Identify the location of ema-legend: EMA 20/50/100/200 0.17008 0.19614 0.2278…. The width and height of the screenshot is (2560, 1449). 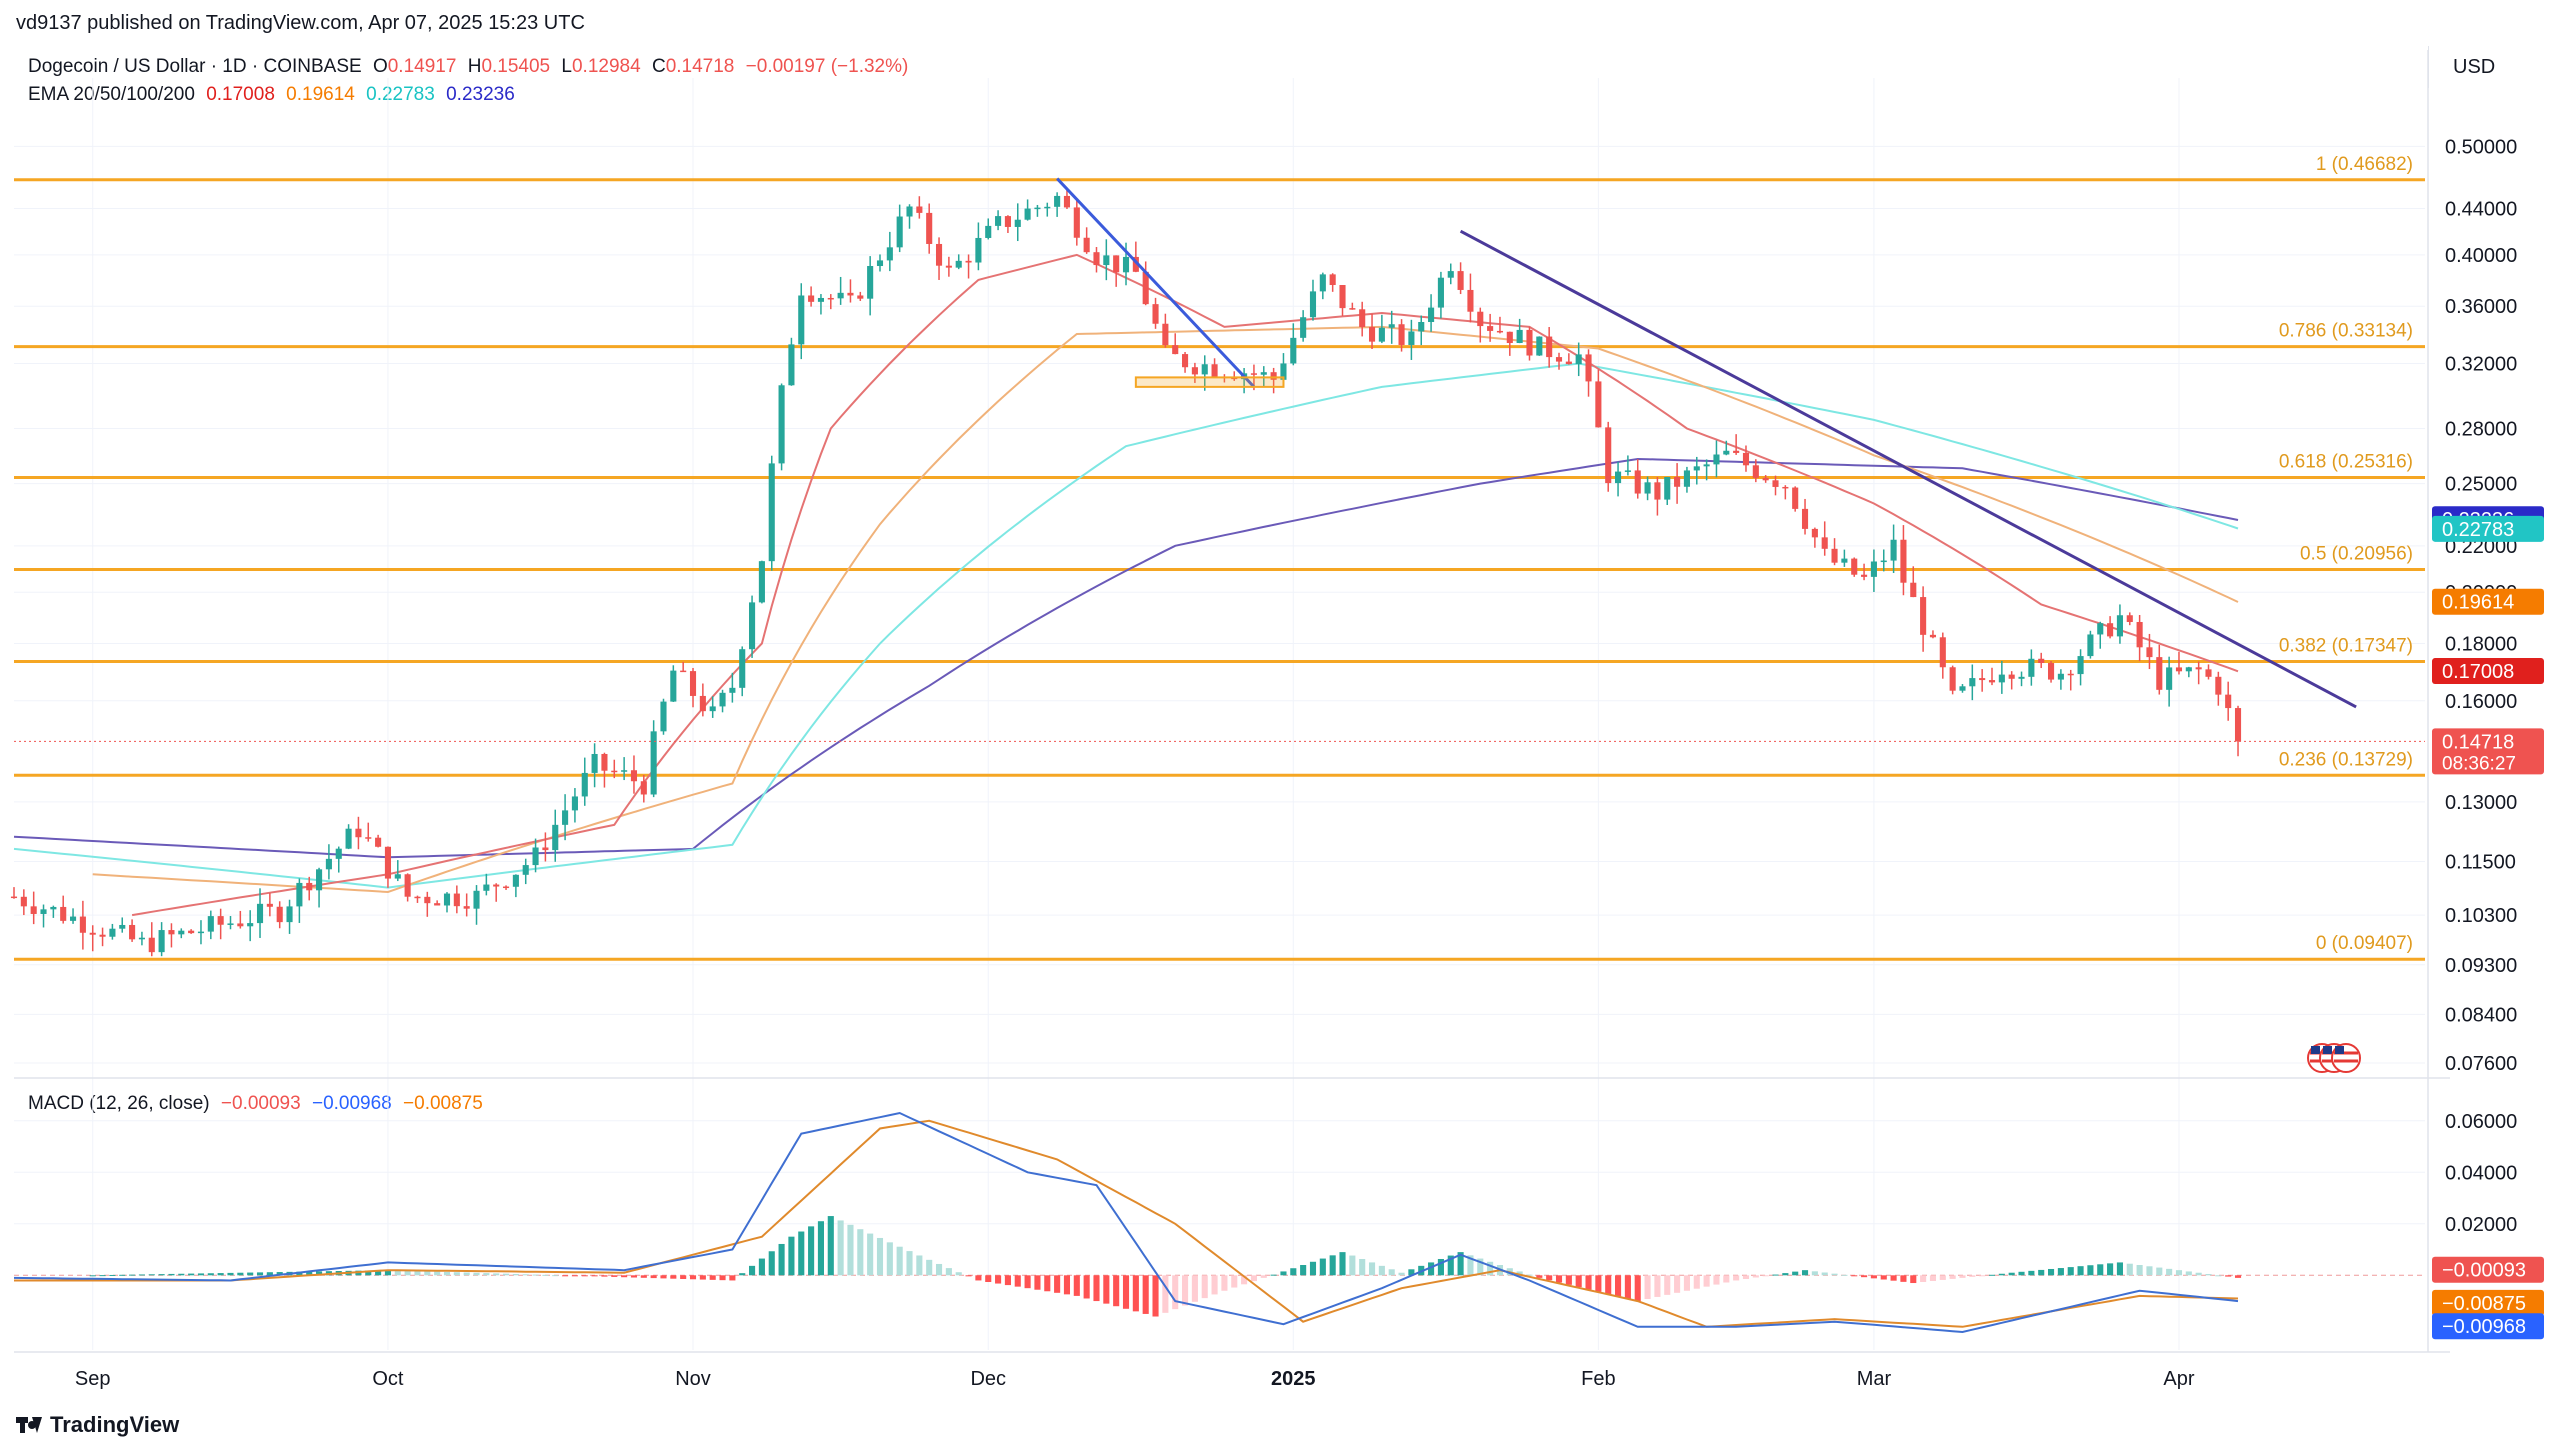
(274, 95).